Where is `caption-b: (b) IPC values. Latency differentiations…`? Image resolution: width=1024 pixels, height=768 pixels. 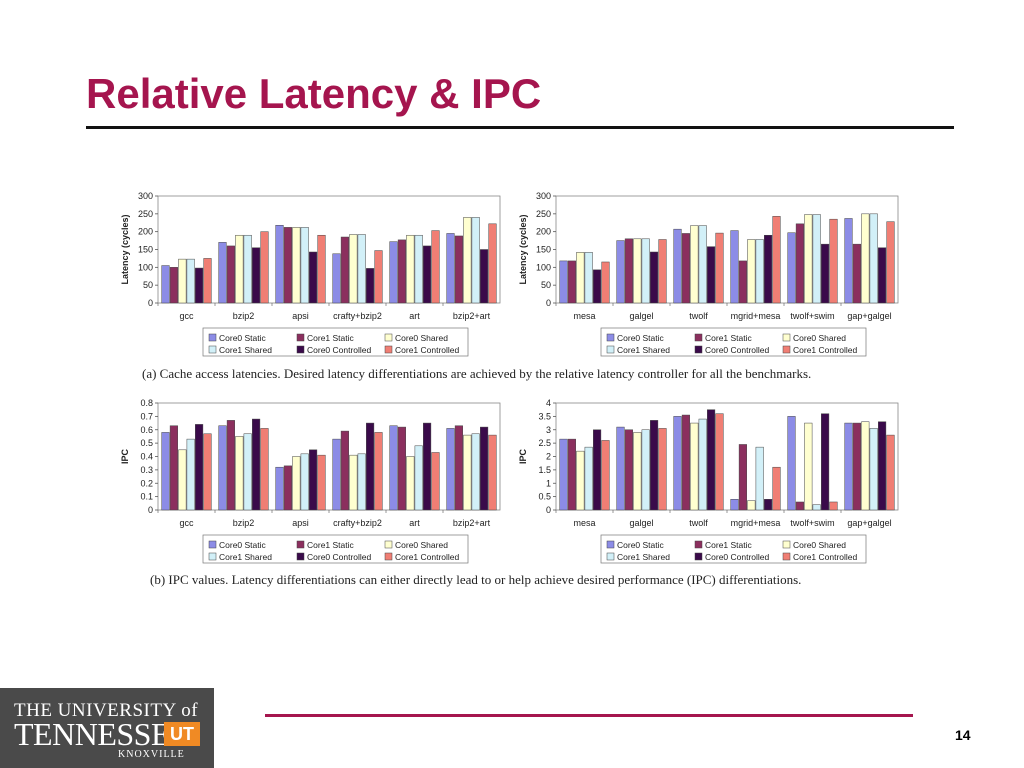
caption-b: (b) IPC values. Latency differentiations… is located at coordinates (476, 579).